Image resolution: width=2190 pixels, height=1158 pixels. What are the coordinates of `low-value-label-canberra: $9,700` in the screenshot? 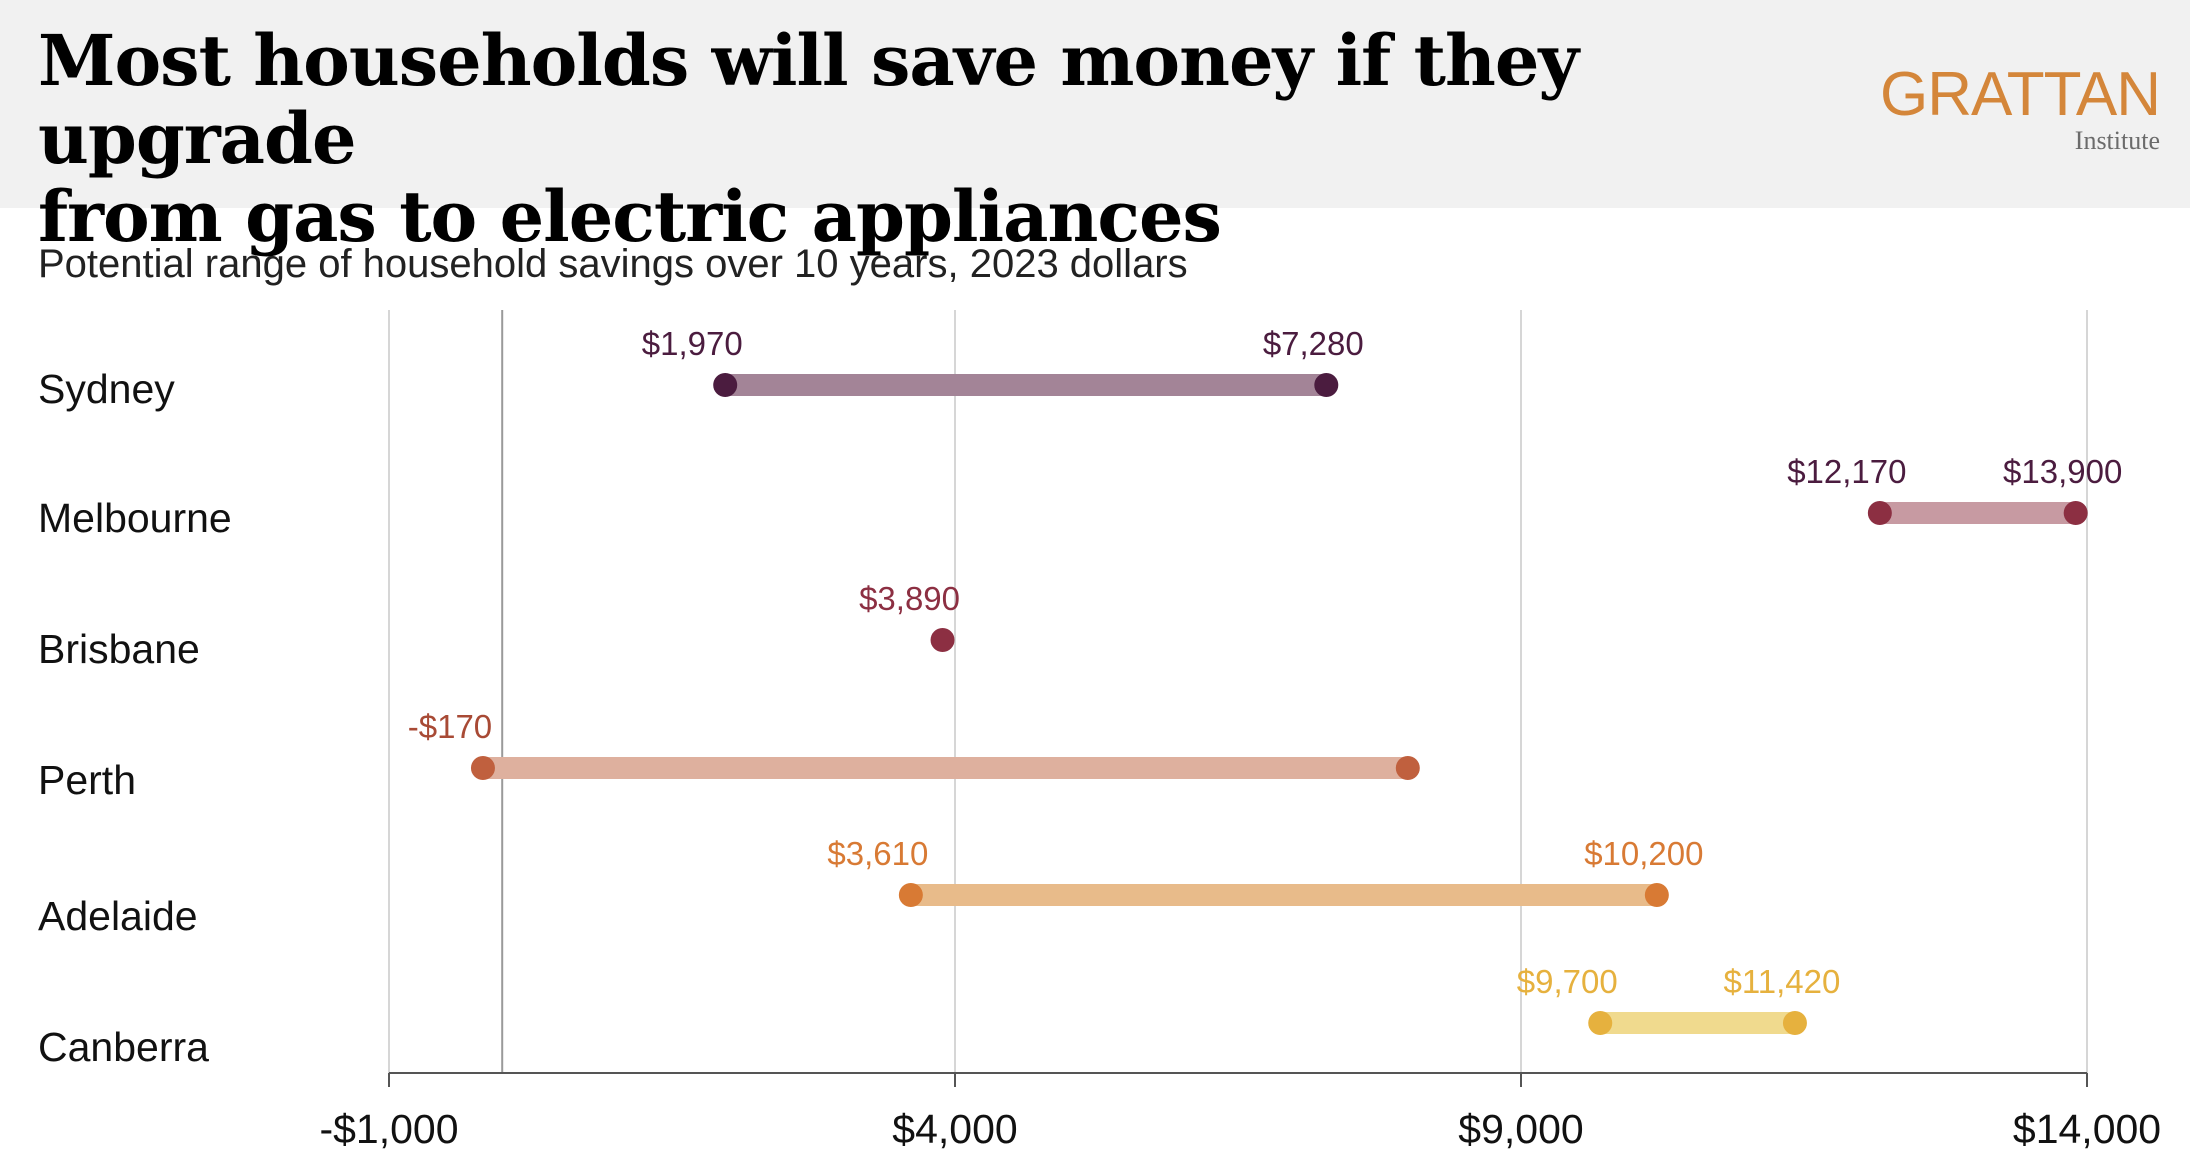 It's located at (1567, 981).